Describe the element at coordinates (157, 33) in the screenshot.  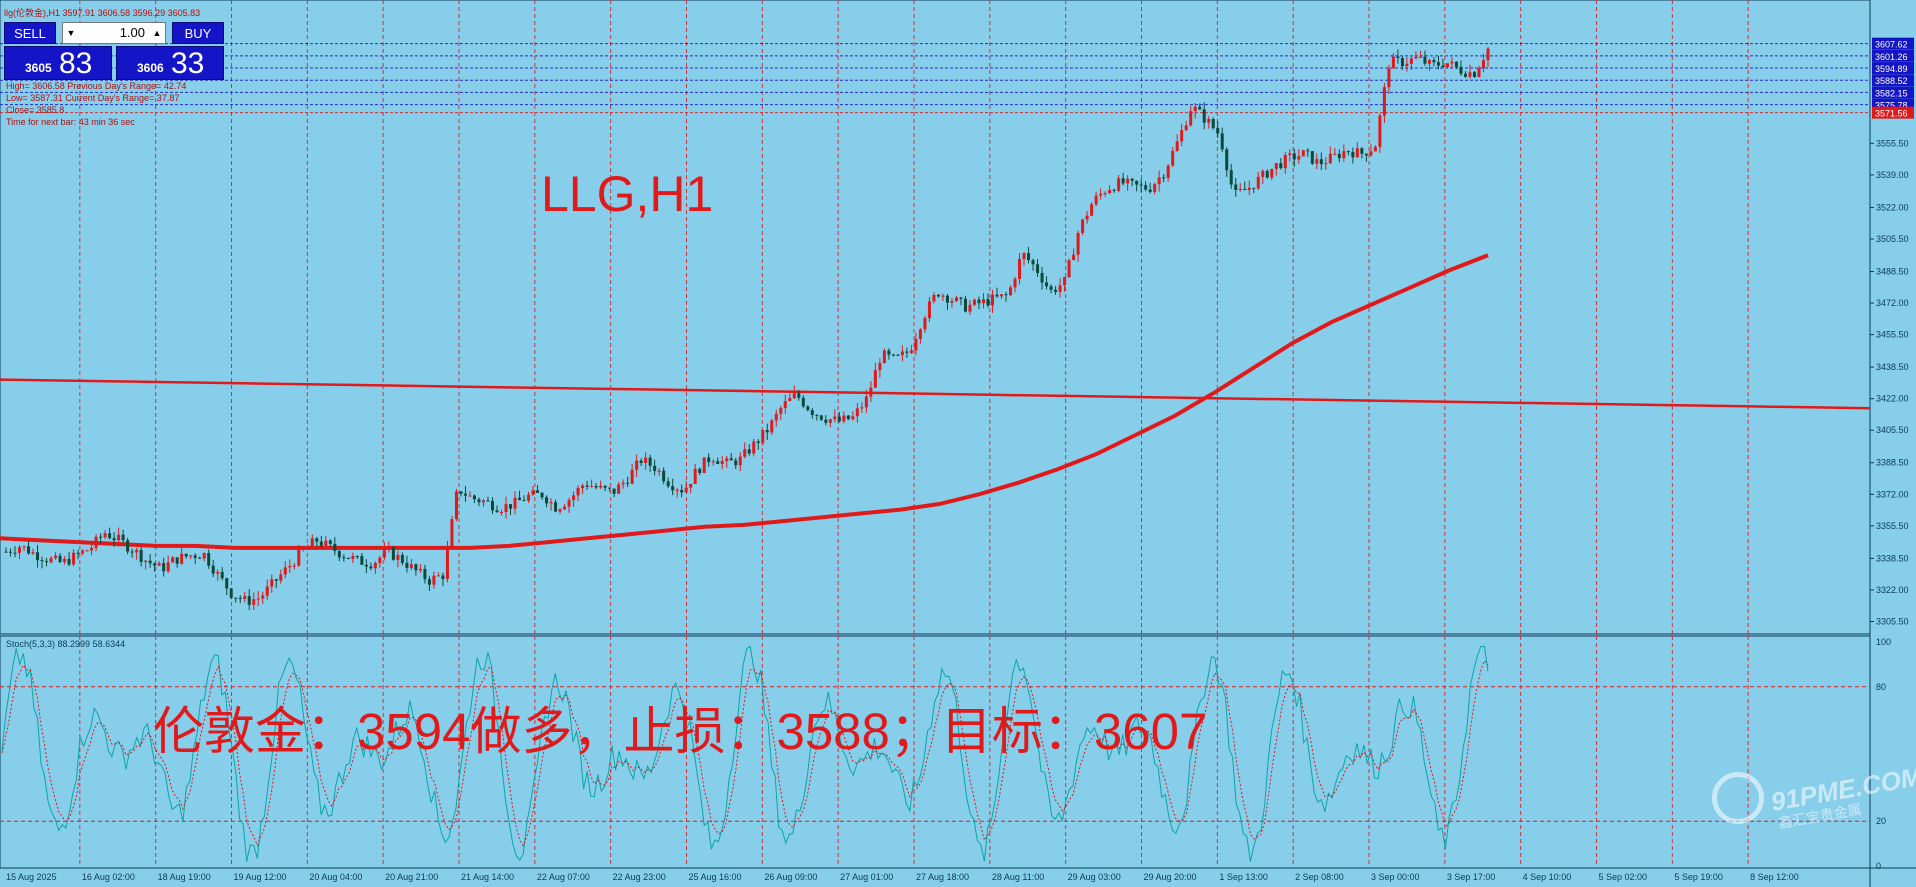
I see `lot-increase-icon: ▲` at that location.